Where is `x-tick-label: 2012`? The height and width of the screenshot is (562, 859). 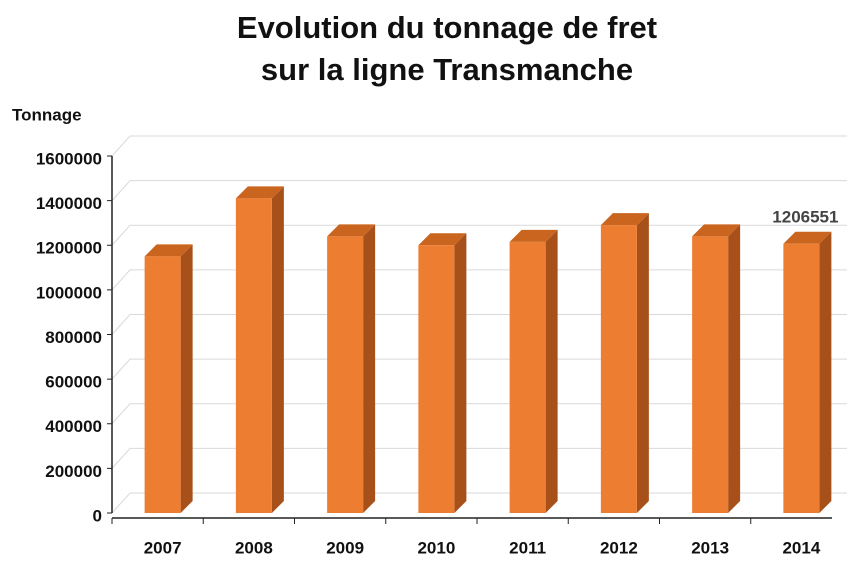 x-tick-label: 2012 is located at coordinates (619, 547).